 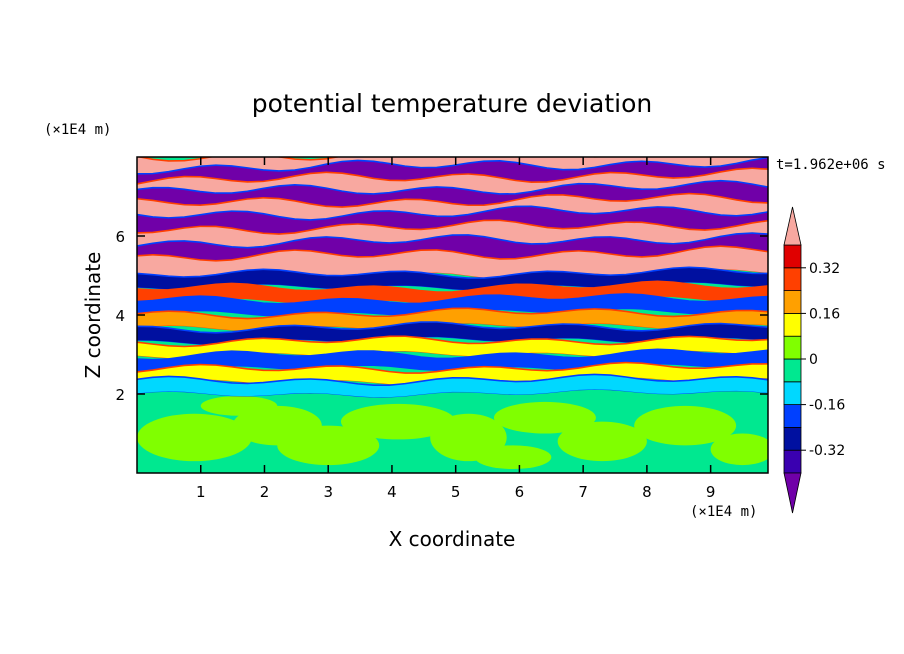 What do you see at coordinates (201, 492) in the screenshot?
I see `x-tick-label: 1` at bounding box center [201, 492].